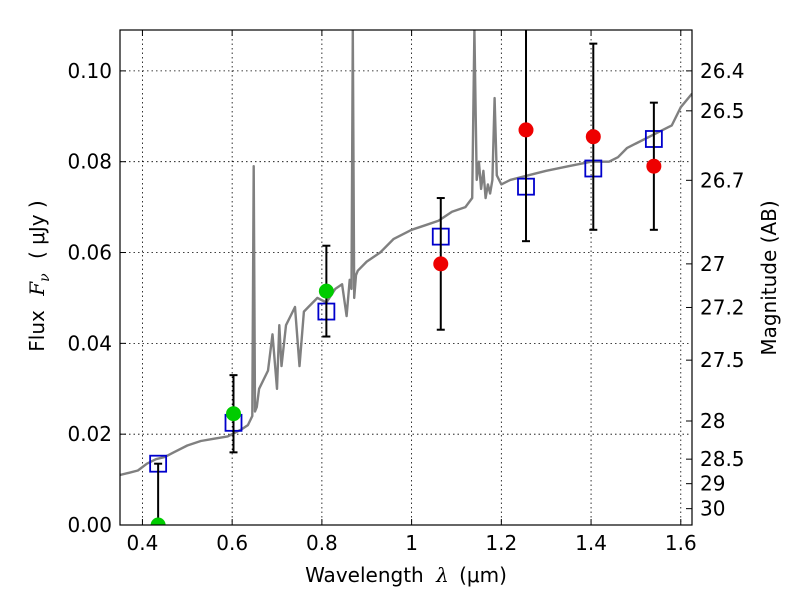 This screenshot has width=800, height=600. What do you see at coordinates (722, 71) in the screenshot?
I see `mag-tick-label: 26.4` at bounding box center [722, 71].